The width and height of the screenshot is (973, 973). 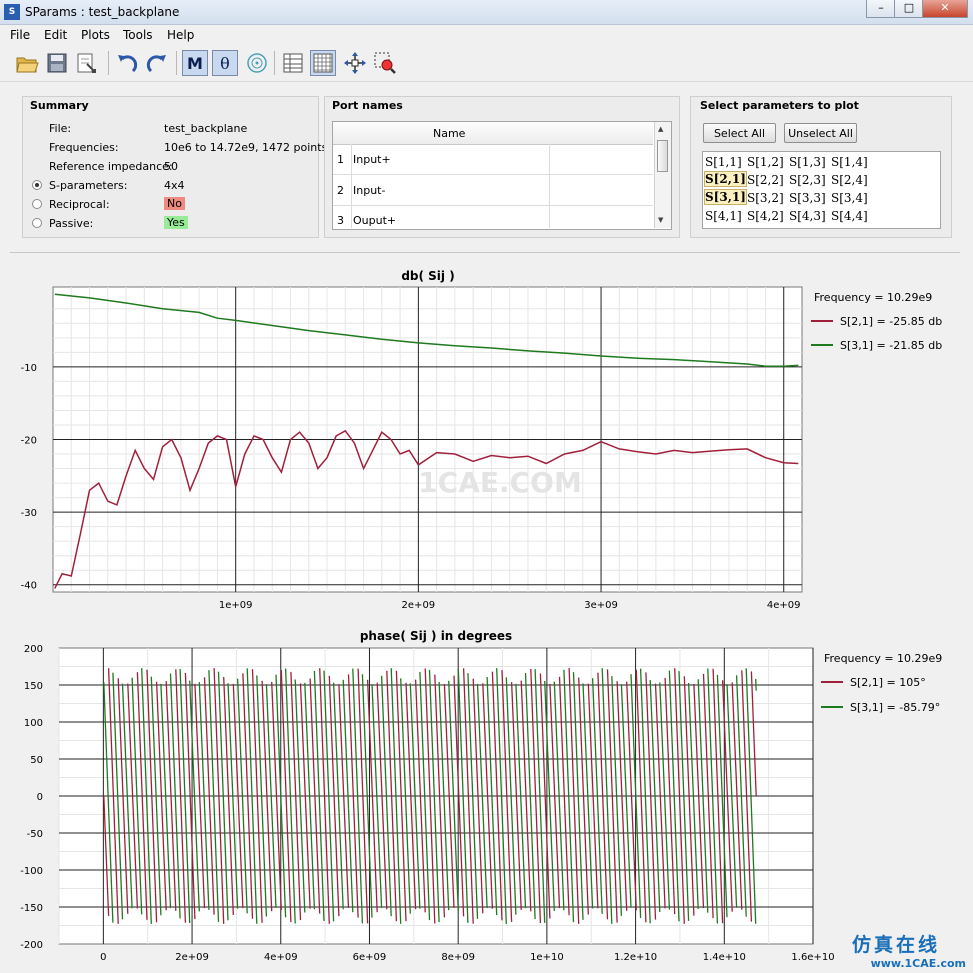 I want to click on s31-magnitude-line, so click(x=426, y=330).